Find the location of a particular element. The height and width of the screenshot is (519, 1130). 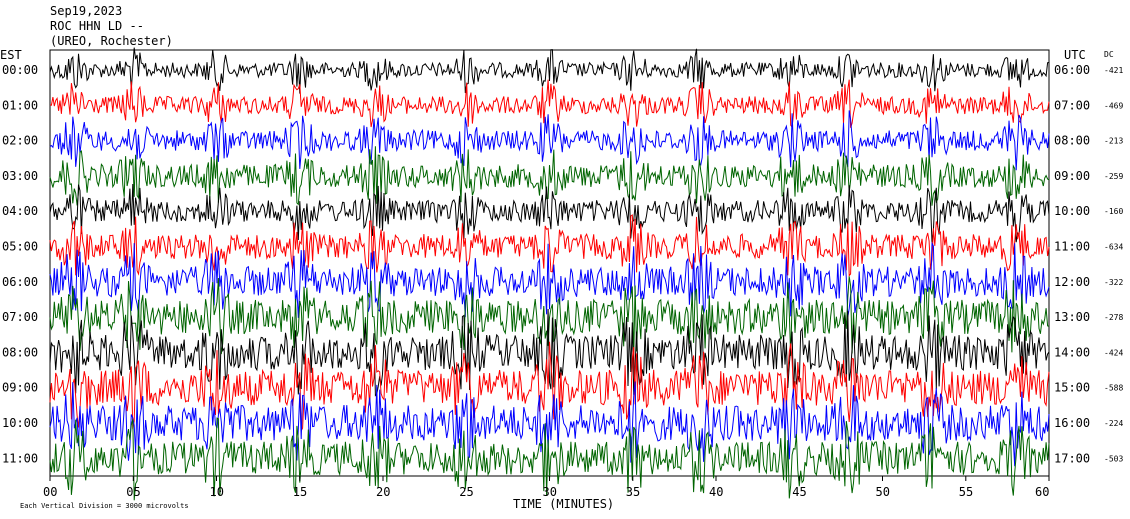

row-label-utc: 14:00 is located at coordinates (1072, 352).